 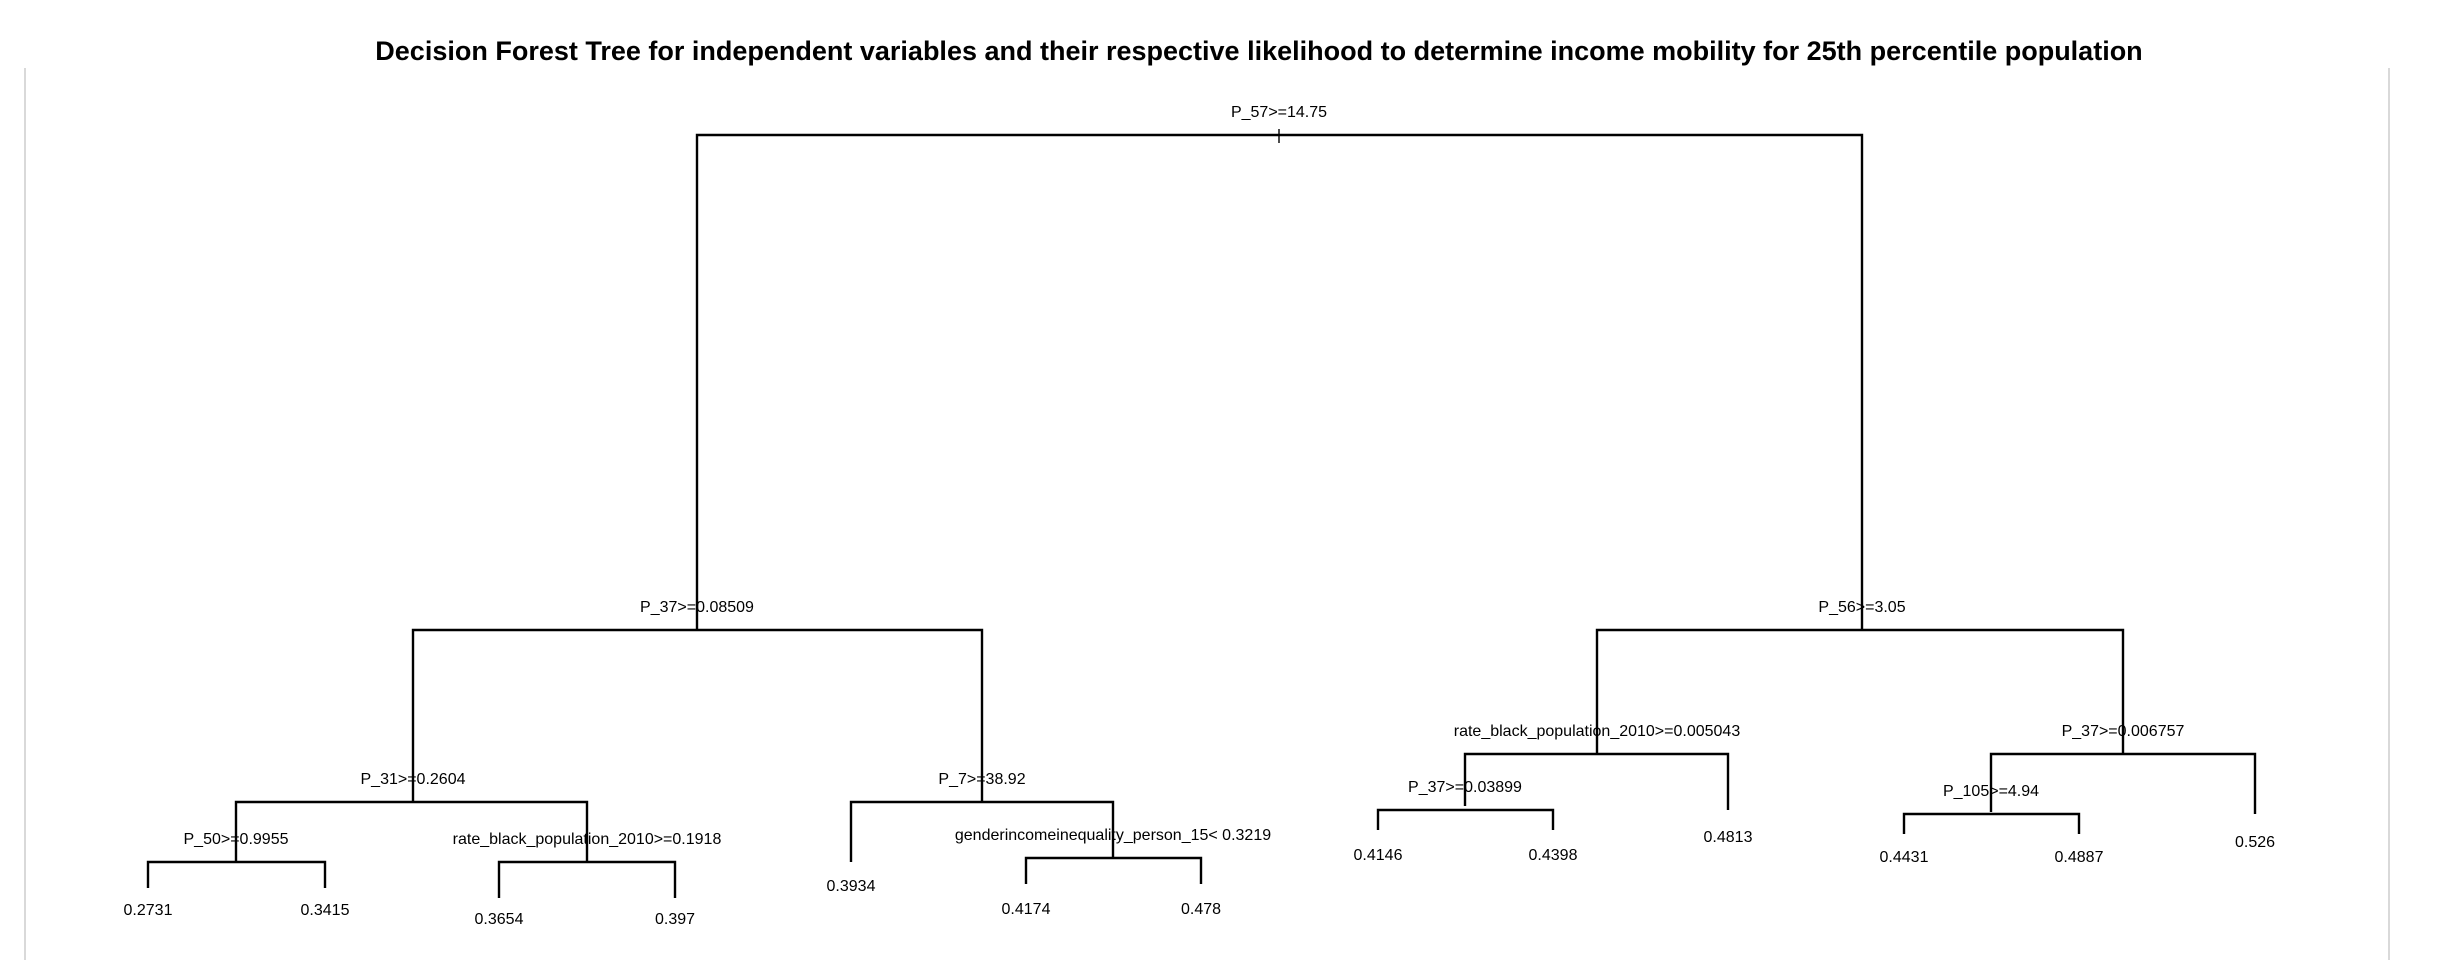 I want to click on leaf-value-lrl: 0.3934, so click(x=851, y=886).